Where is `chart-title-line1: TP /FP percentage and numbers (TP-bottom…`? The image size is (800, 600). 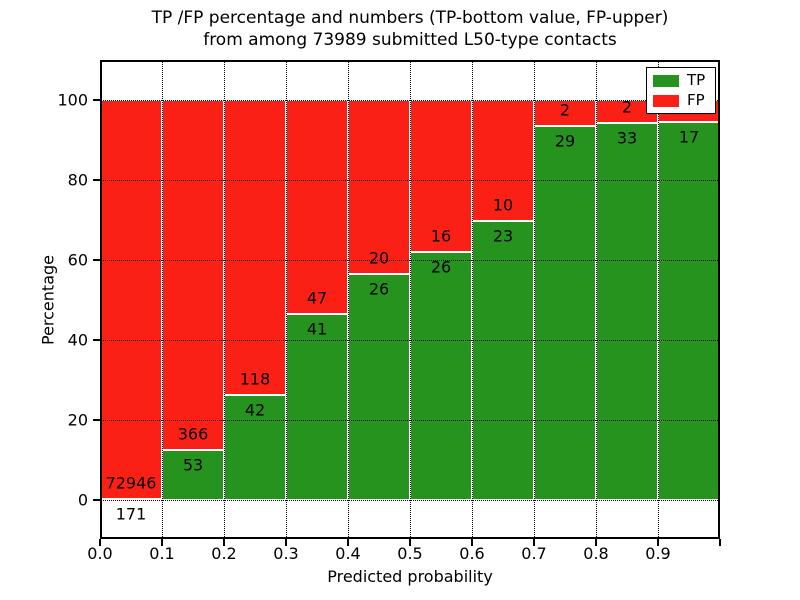 chart-title-line1: TP /FP percentage and numbers (TP-bottom… is located at coordinates (410, 18).